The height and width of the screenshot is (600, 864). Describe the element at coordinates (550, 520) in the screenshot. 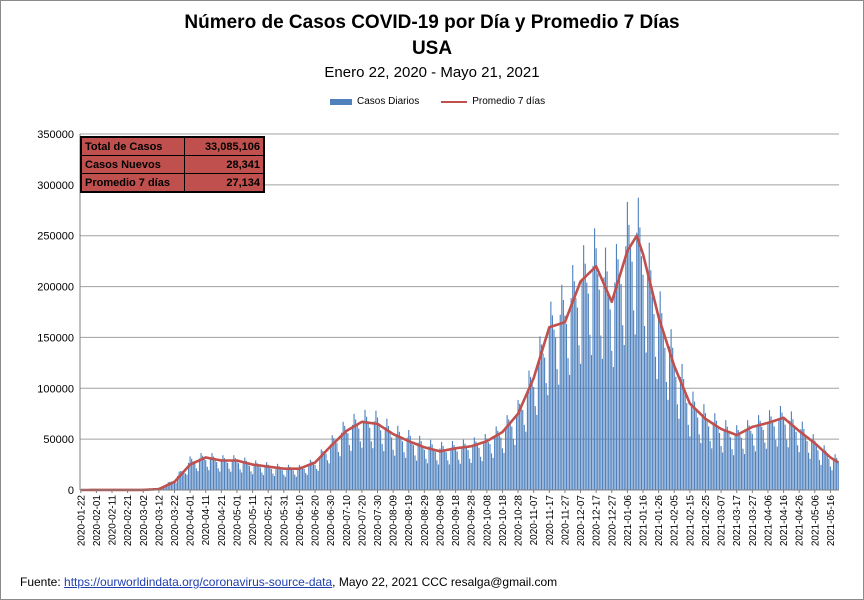

I see `x-tick-label: 2020-11-17` at that location.